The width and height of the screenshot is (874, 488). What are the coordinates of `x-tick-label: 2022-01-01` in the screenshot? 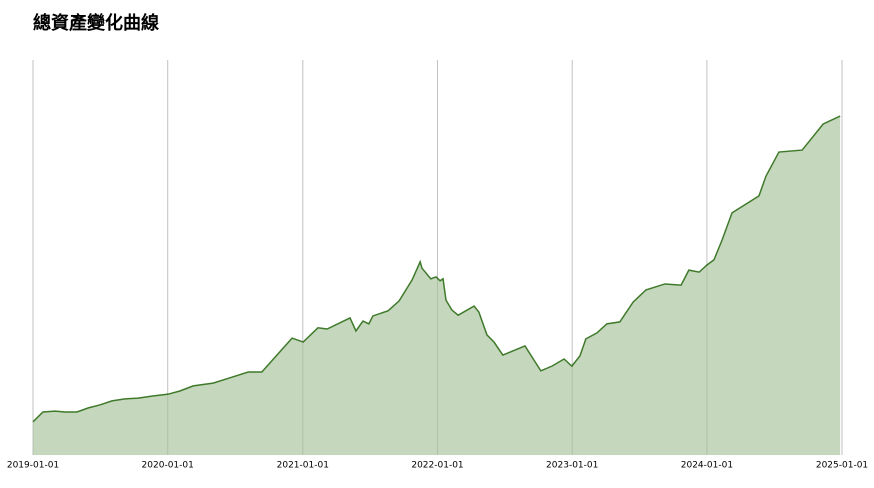 It's located at (437, 466).